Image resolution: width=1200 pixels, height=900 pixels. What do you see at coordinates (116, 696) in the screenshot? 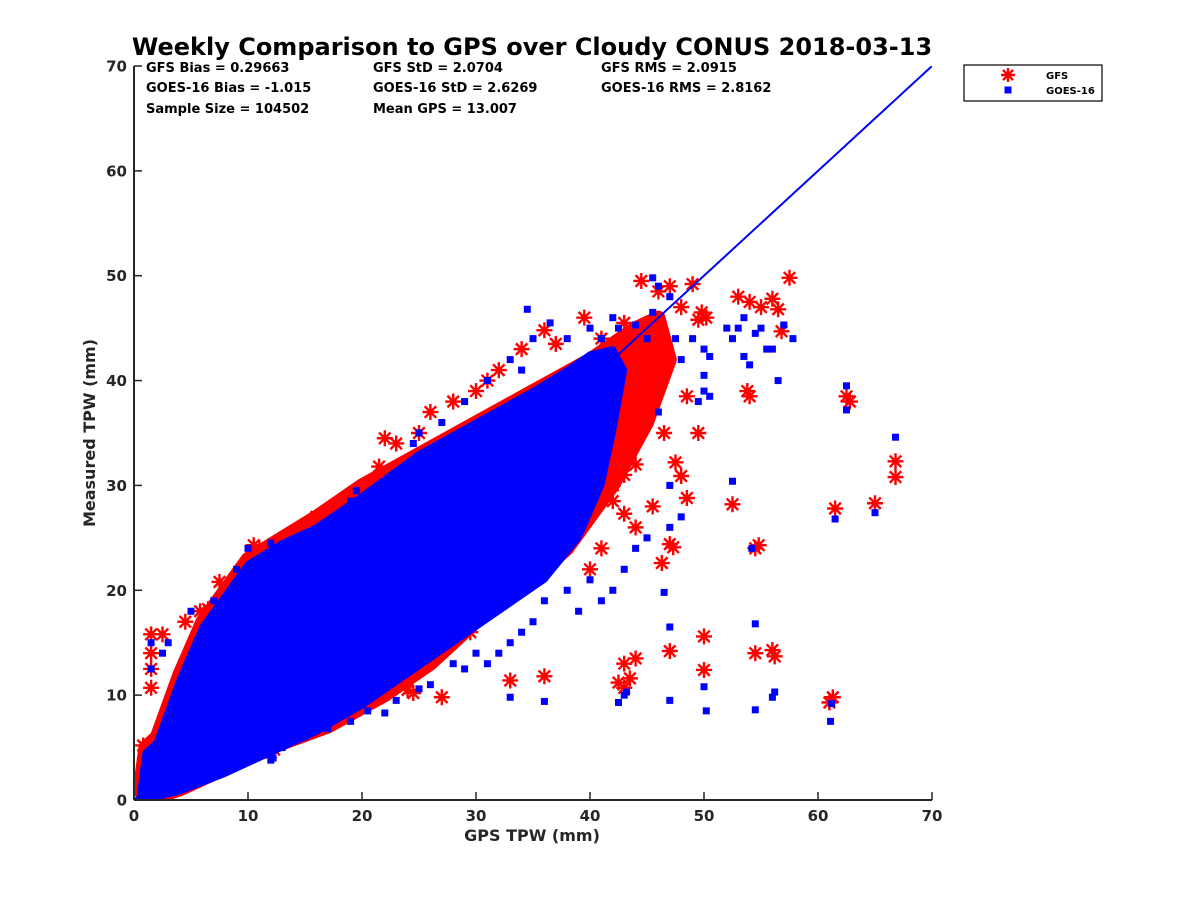
I see `y-tick-label: 10` at bounding box center [116, 696].